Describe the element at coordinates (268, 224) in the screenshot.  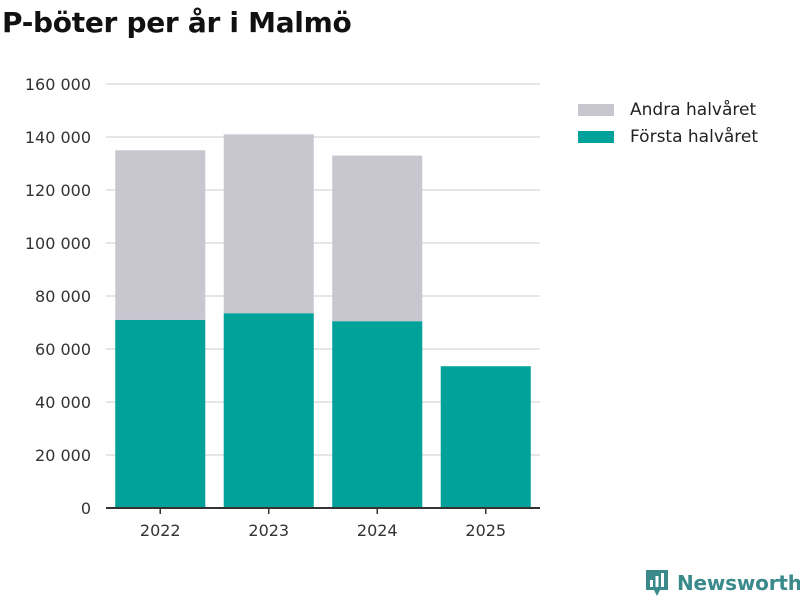
I see `bar-andra-halvaret-2023` at that location.